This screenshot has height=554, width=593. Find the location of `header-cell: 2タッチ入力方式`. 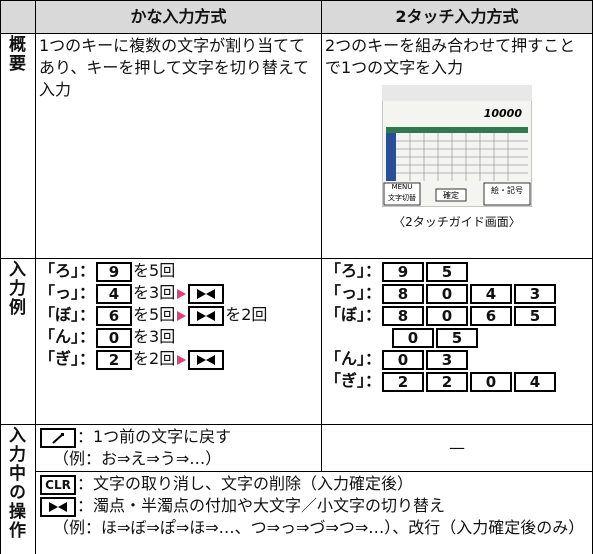

header-cell: 2タッチ入力方式 is located at coordinates (457, 17).